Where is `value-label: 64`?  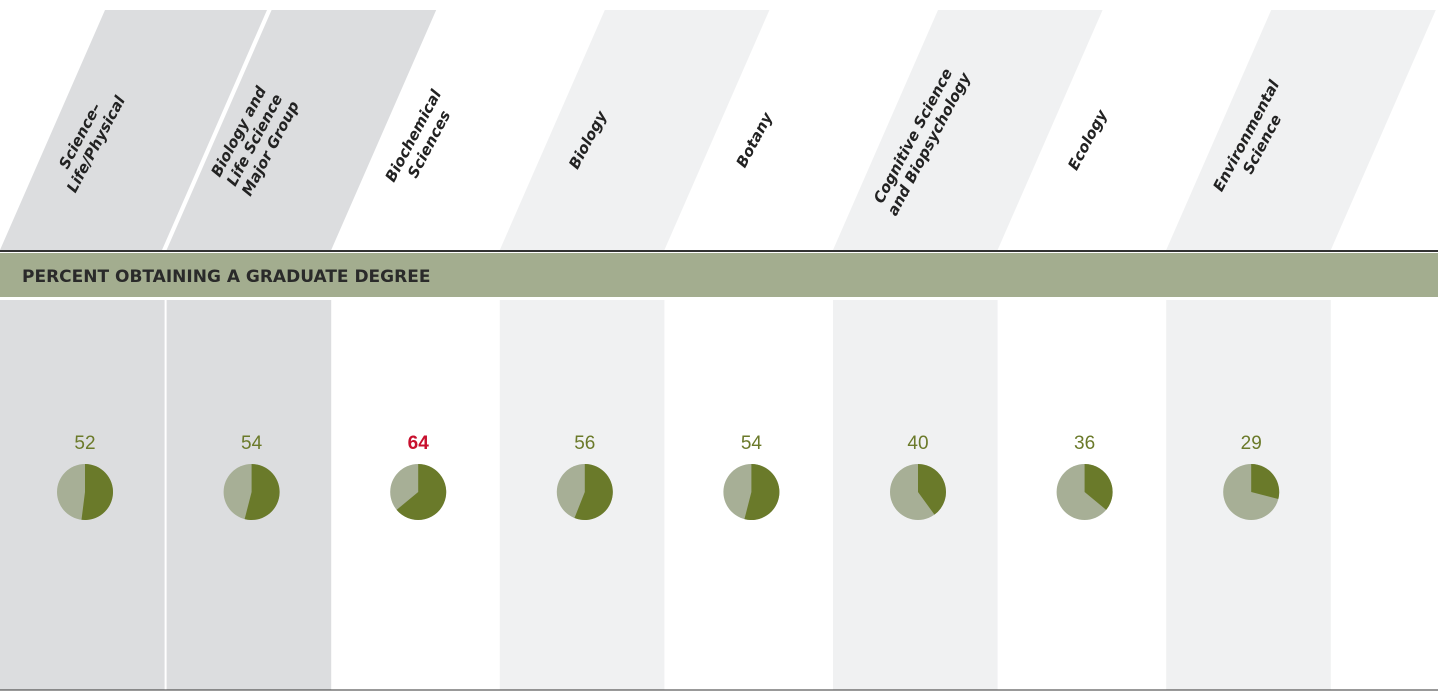
value-label: 64 is located at coordinates (419, 443).